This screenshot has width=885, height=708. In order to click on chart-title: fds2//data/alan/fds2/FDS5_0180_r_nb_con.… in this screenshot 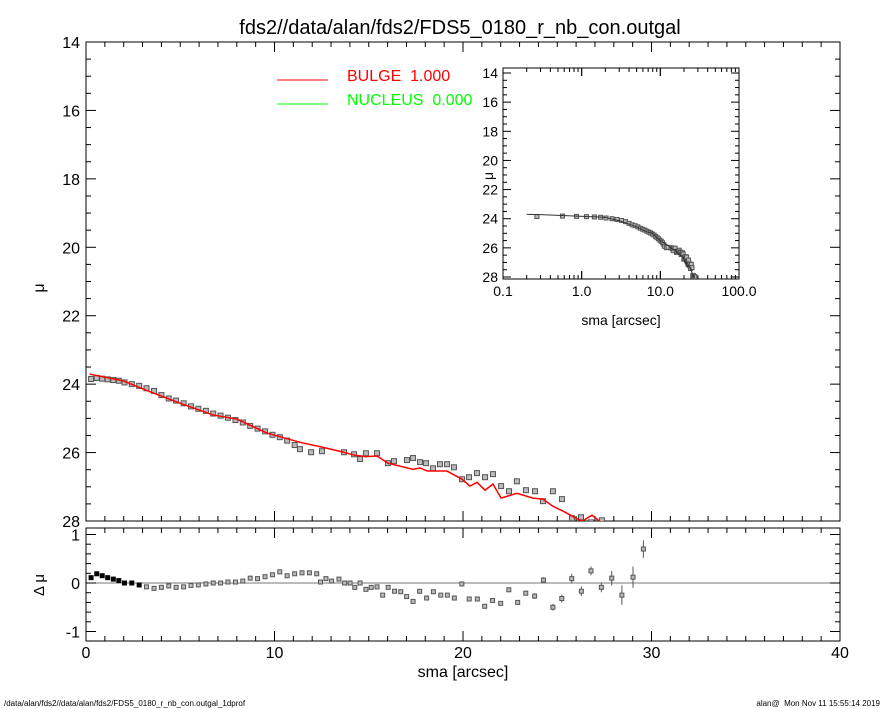, I will do `click(459, 28)`.